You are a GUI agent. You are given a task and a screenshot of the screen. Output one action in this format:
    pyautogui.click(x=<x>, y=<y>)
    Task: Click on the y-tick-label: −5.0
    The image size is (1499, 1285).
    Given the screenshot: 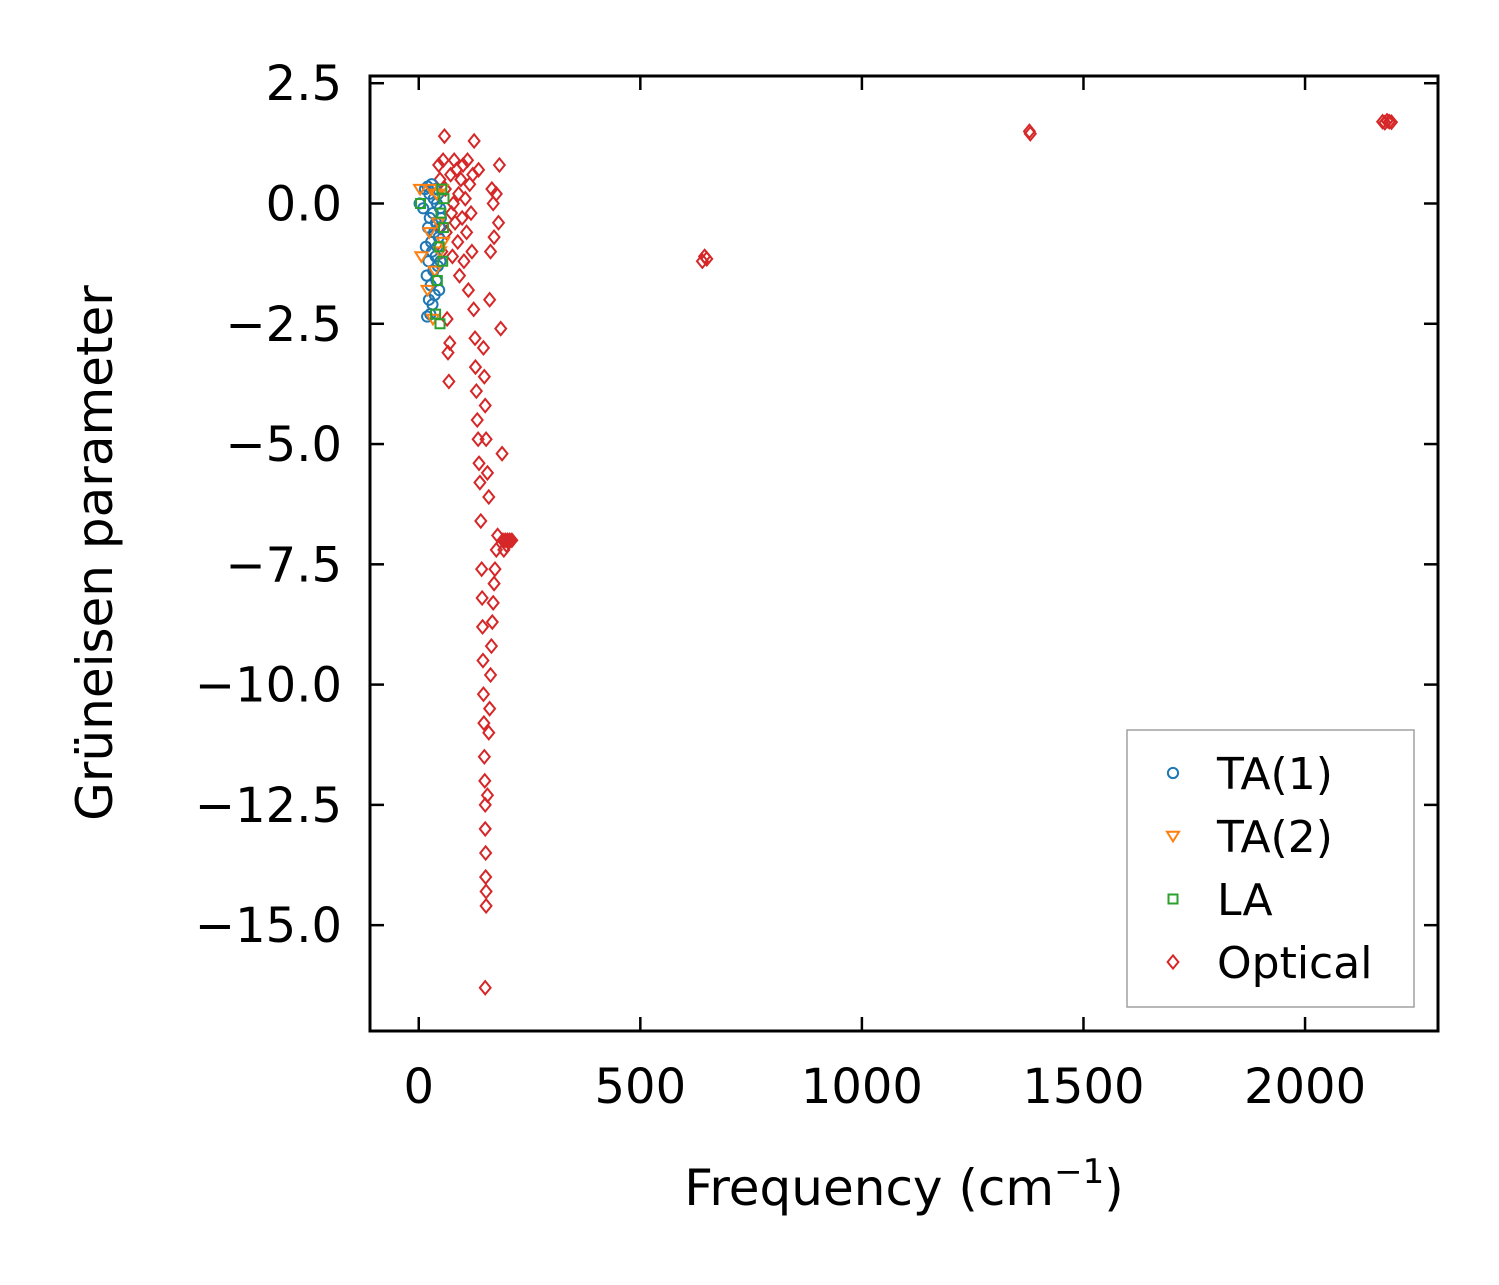 What is the action you would take?
    pyautogui.click(x=283, y=445)
    